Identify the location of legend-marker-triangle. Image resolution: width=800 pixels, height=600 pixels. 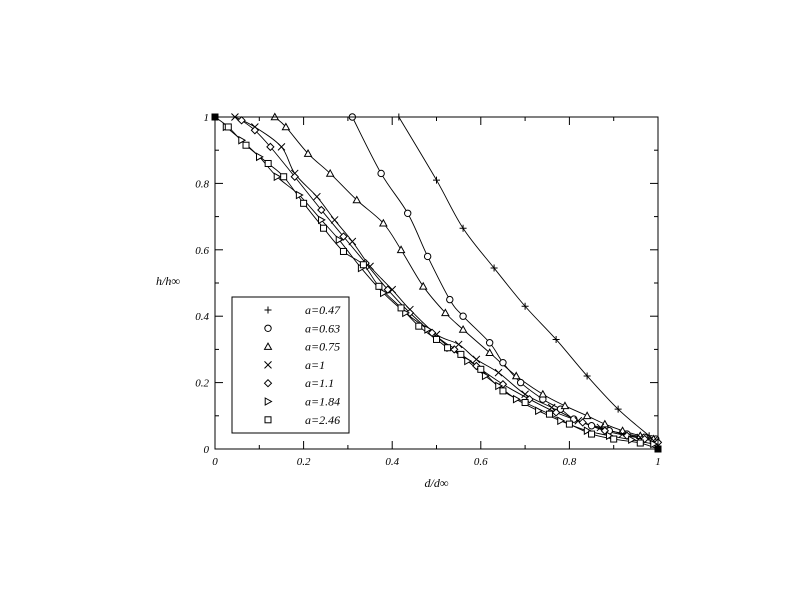
(268, 346).